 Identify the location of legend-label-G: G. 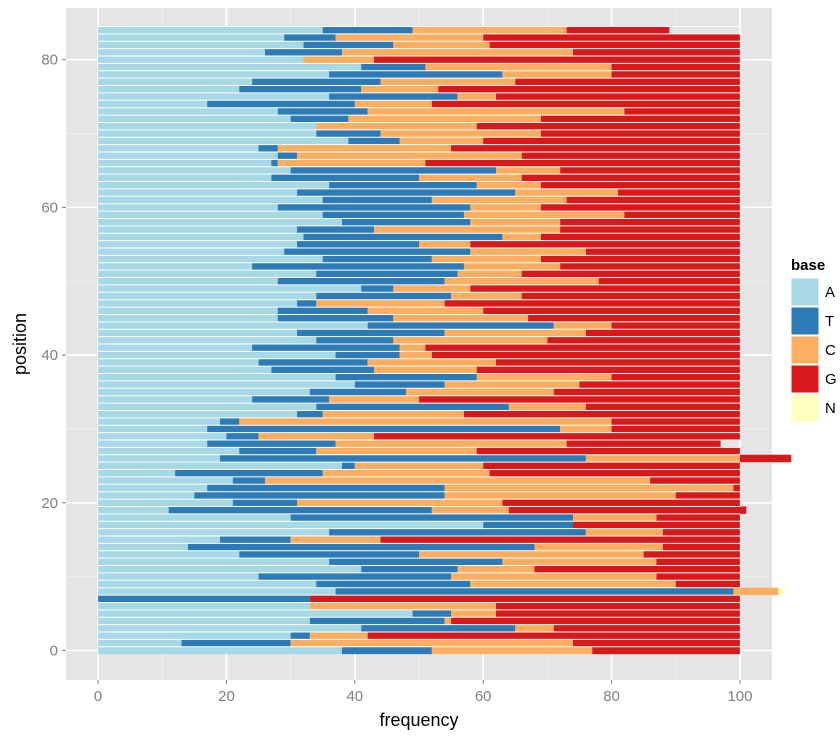
(831, 379).